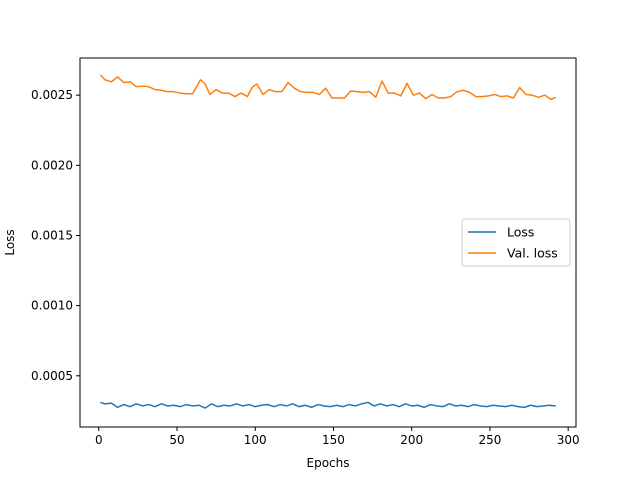 Image resolution: width=640 pixels, height=480 pixels. Describe the element at coordinates (333, 440) in the screenshot. I see `x-tick-label: 150` at that location.